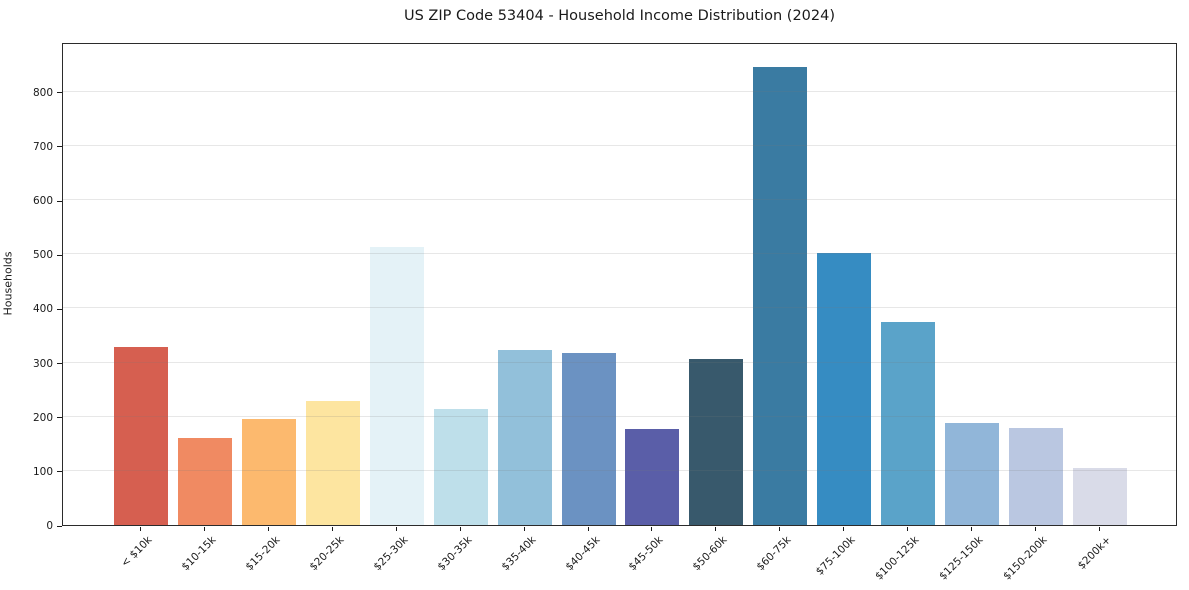 The width and height of the screenshot is (1189, 590). Describe the element at coordinates (908, 423) in the screenshot. I see `bar-$100-125k` at that location.